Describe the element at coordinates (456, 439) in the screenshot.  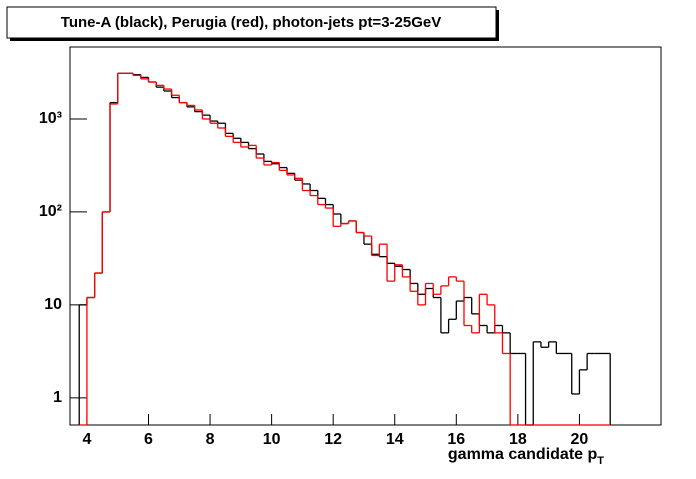
I see `x-tick-label: 16` at that location.